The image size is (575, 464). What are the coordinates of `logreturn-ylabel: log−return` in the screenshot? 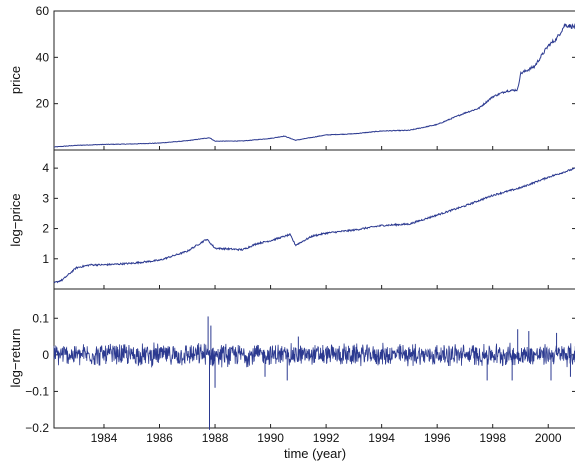 It's located at (15, 358).